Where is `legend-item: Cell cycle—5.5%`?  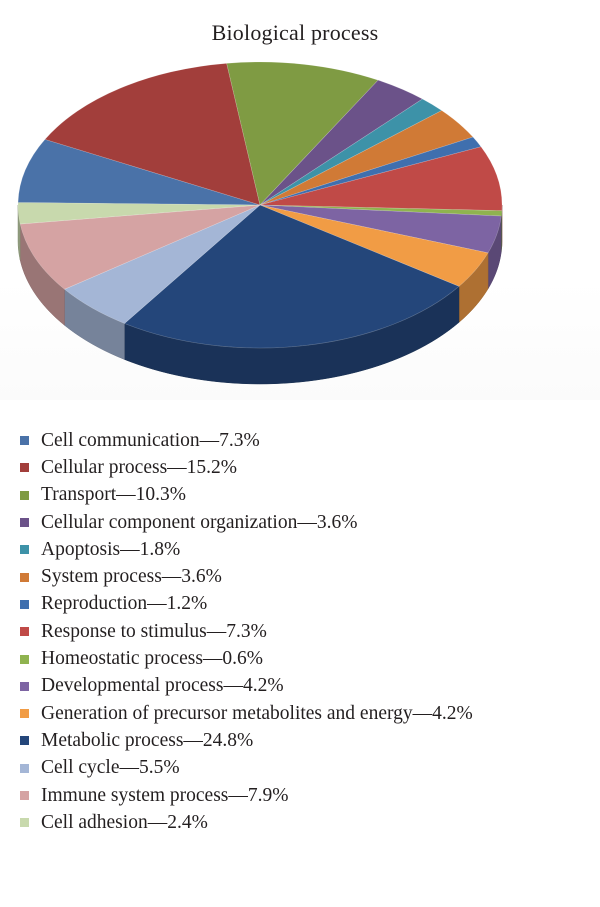
legend-item: Cell cycle—5.5% is located at coordinates (246, 768).